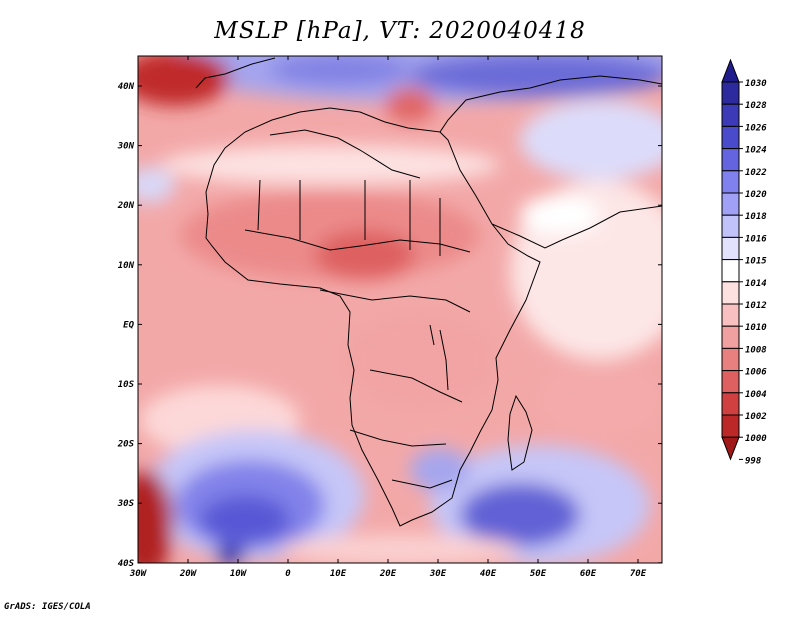 The image size is (800, 618). What do you see at coordinates (756, 106) in the screenshot?
I see `colorbar-label: 1028` at bounding box center [756, 106].